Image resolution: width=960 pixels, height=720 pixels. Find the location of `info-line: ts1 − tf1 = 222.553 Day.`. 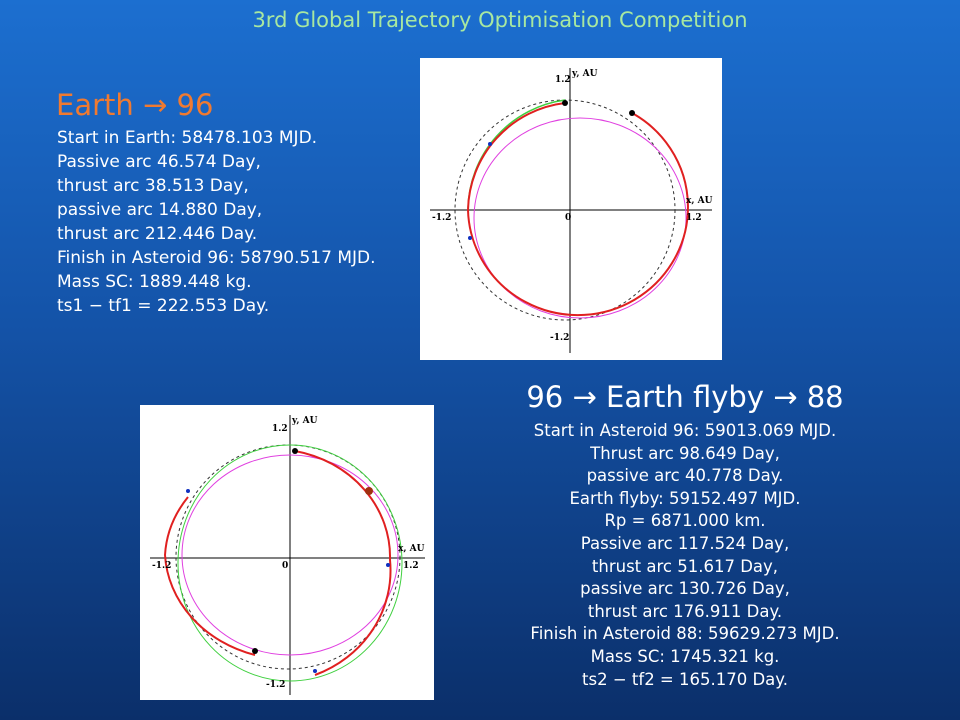

info-line: ts1 − tf1 = 222.553 Day. is located at coordinates (163, 306).